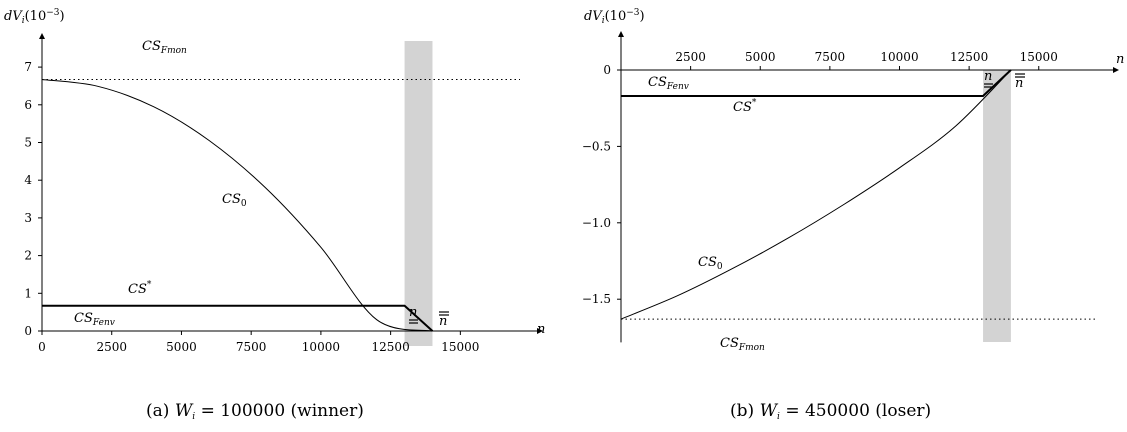  What do you see at coordinates (601, 184) in the screenshot?
I see `y-ticks: 0 −0.5 −1.0 −1.5` at bounding box center [601, 184].